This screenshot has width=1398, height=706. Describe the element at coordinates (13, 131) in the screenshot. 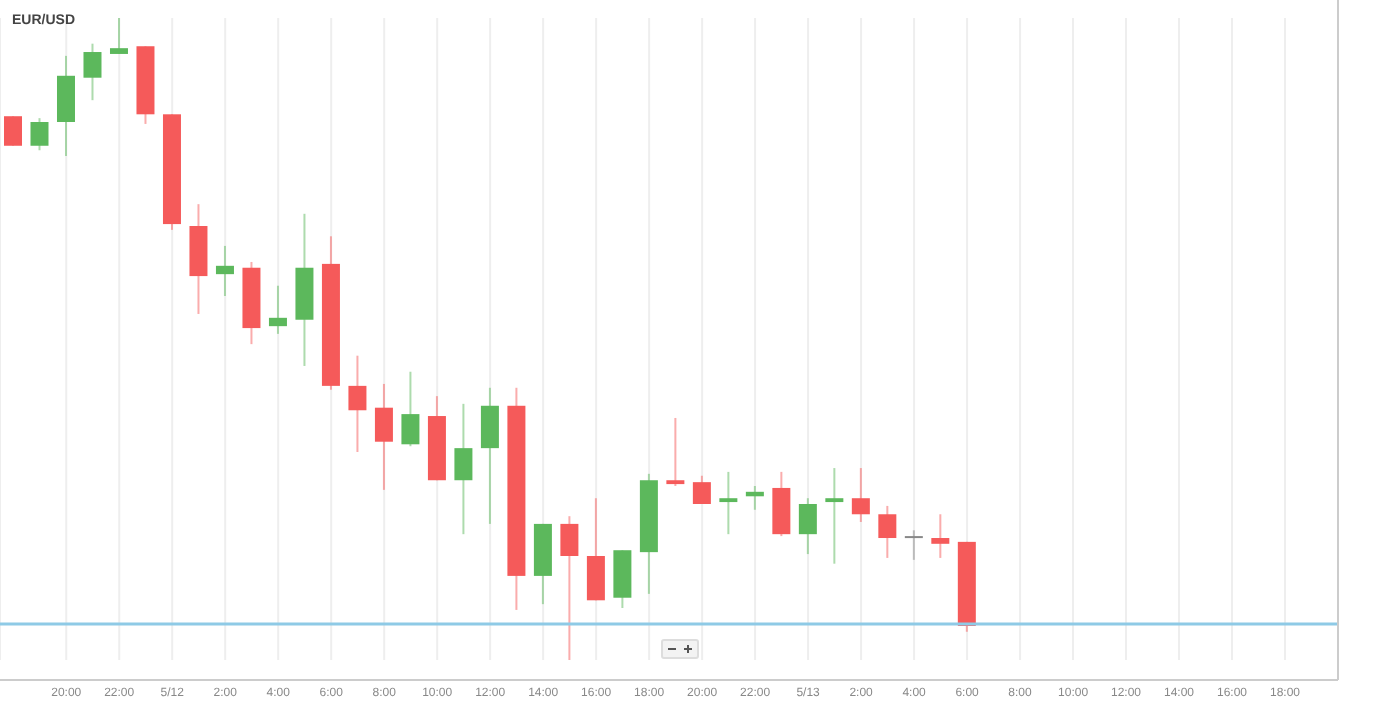

I see `candlestick` at that location.